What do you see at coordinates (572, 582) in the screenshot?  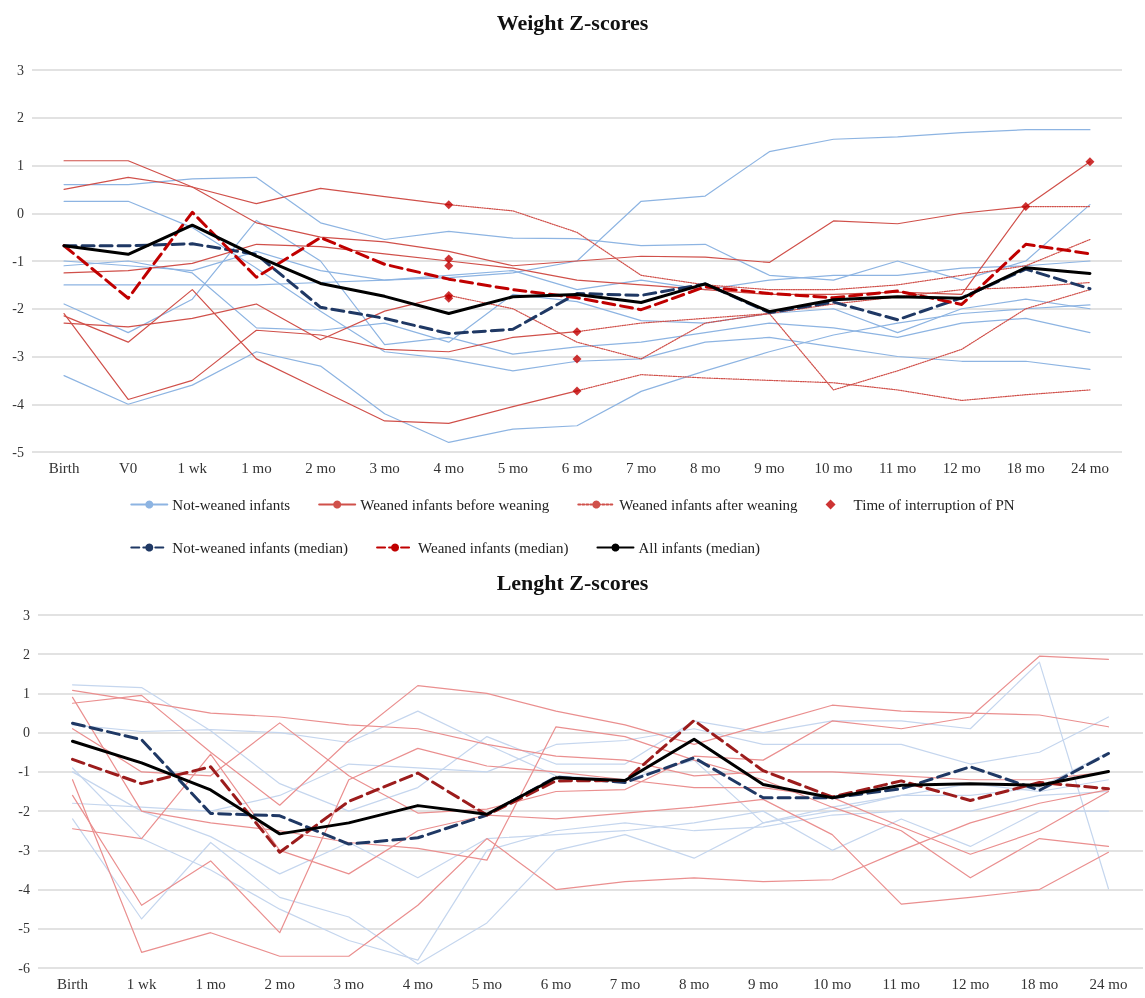 I see `chart-title: Lenght Z-scores` at bounding box center [572, 582].